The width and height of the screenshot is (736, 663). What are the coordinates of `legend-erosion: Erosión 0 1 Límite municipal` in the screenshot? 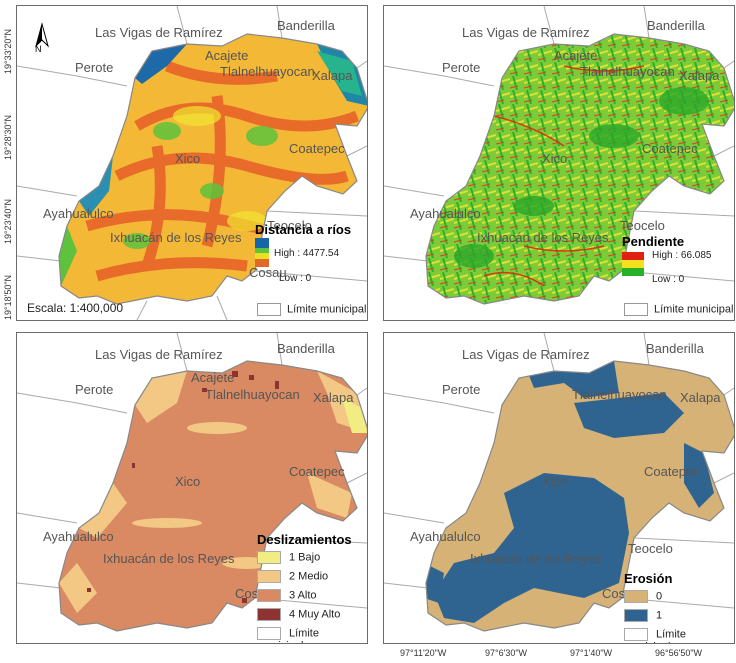 It's located at (679, 607).